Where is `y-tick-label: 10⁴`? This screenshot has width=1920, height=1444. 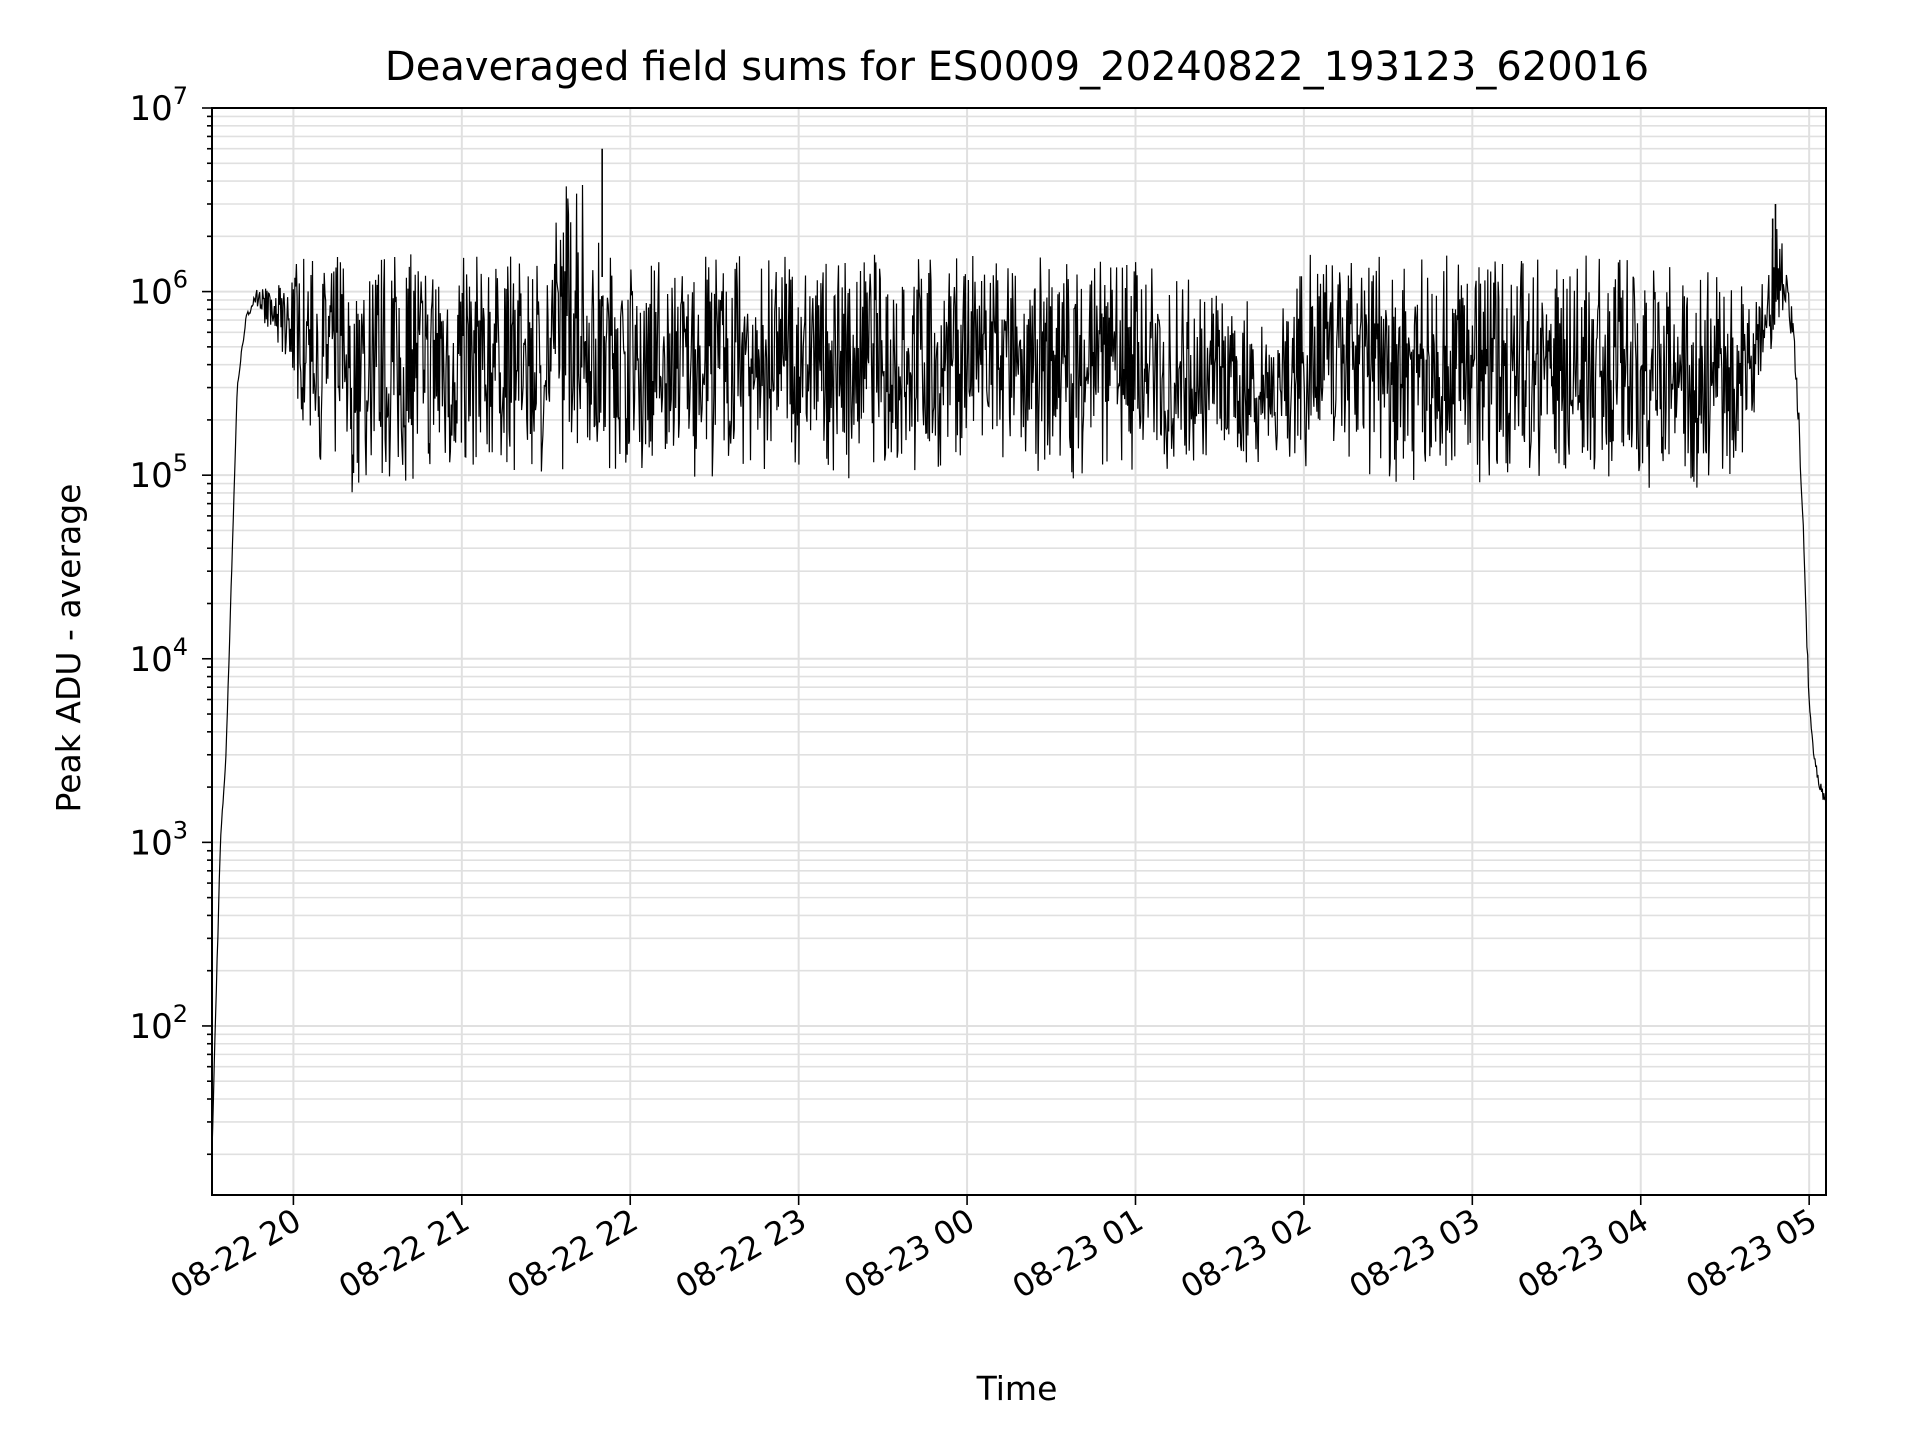
y-tick-label: 10⁴ is located at coordinates (158, 656).